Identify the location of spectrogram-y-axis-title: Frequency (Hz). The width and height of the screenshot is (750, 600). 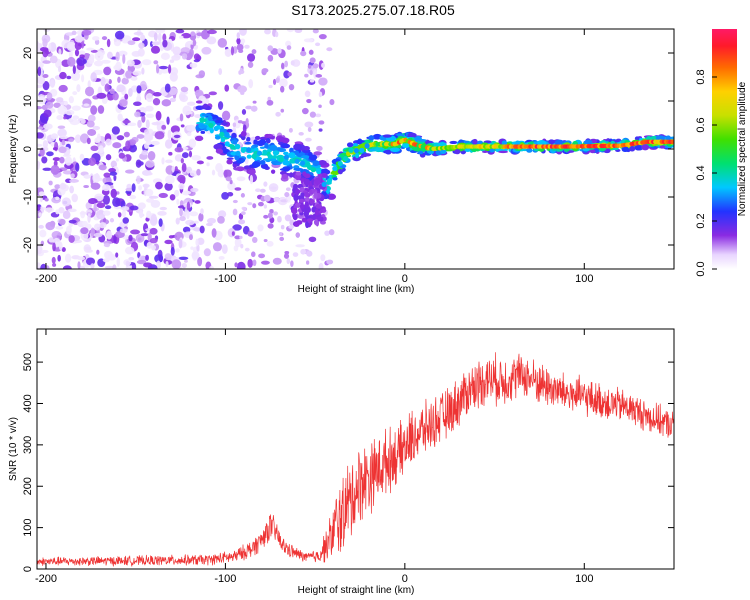
(13, 149).